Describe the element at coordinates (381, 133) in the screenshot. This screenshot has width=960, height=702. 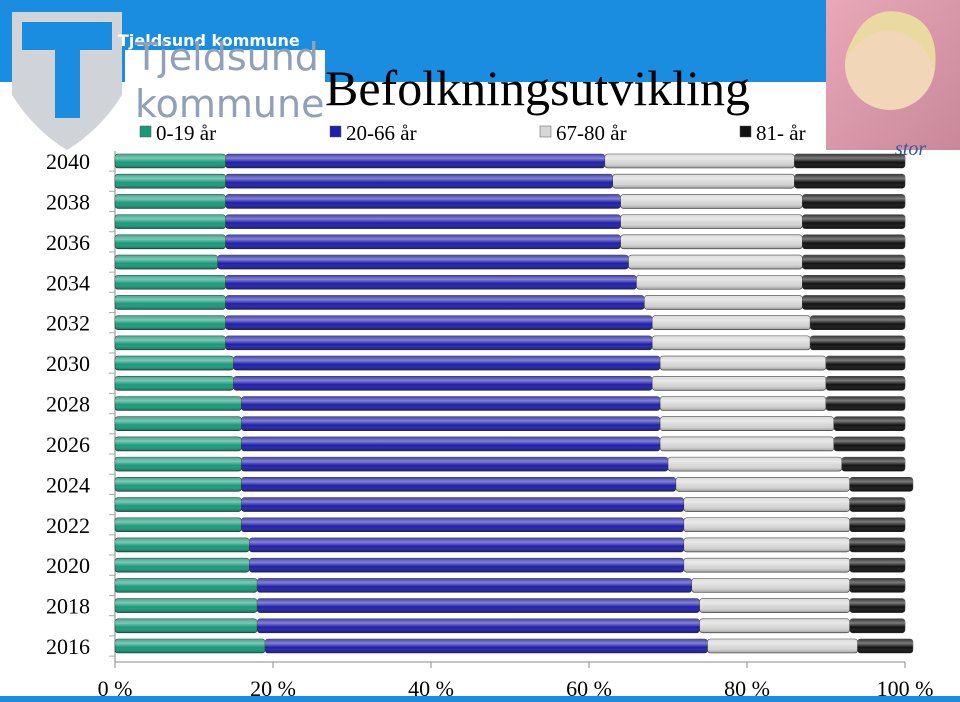
I see `legend-label: 20-66 år` at that location.